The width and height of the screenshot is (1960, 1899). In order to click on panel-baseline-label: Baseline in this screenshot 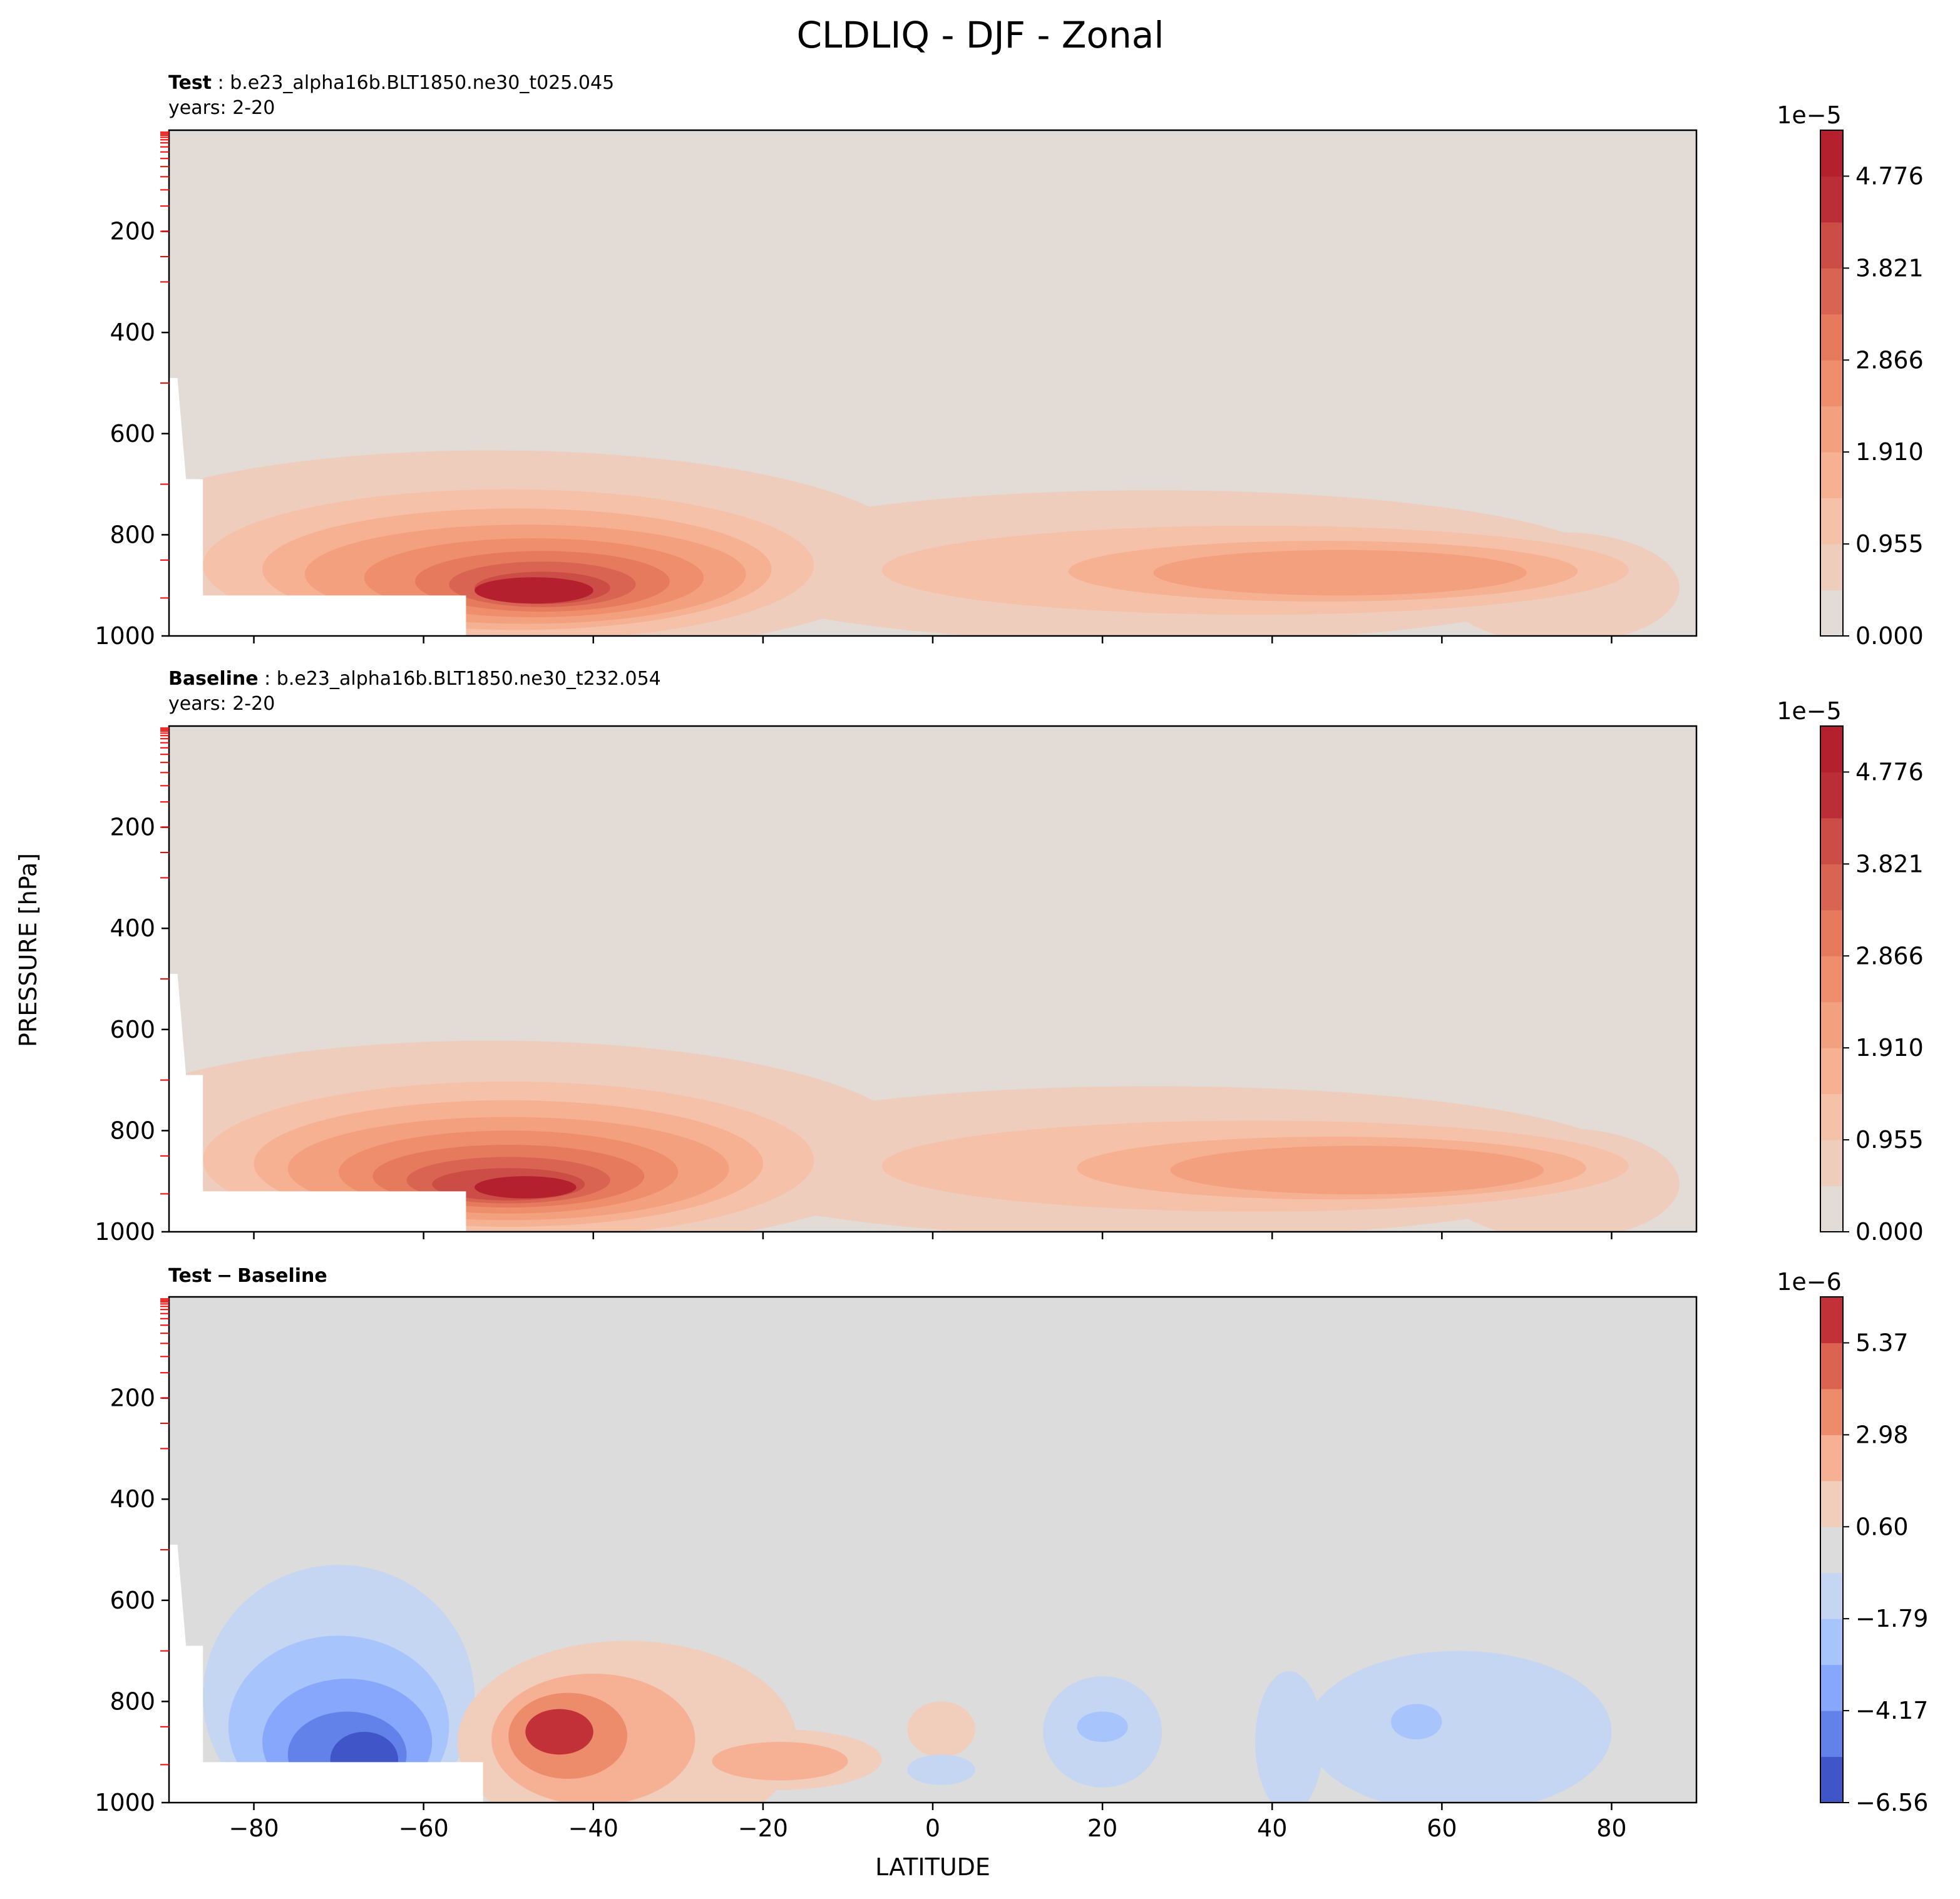, I will do `click(213, 679)`.